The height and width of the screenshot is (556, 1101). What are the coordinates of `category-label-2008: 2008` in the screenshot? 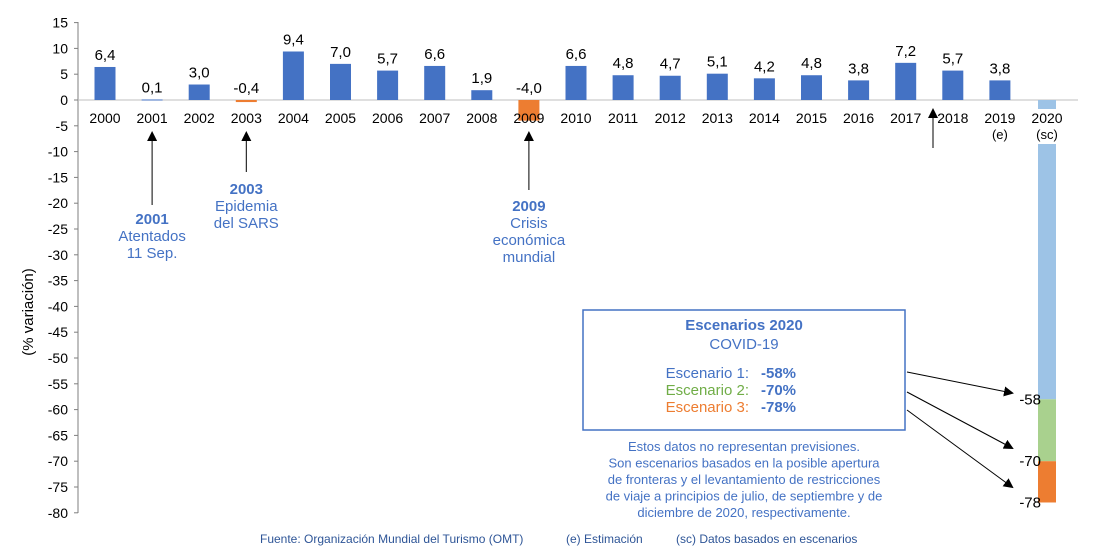 It's located at (481, 118).